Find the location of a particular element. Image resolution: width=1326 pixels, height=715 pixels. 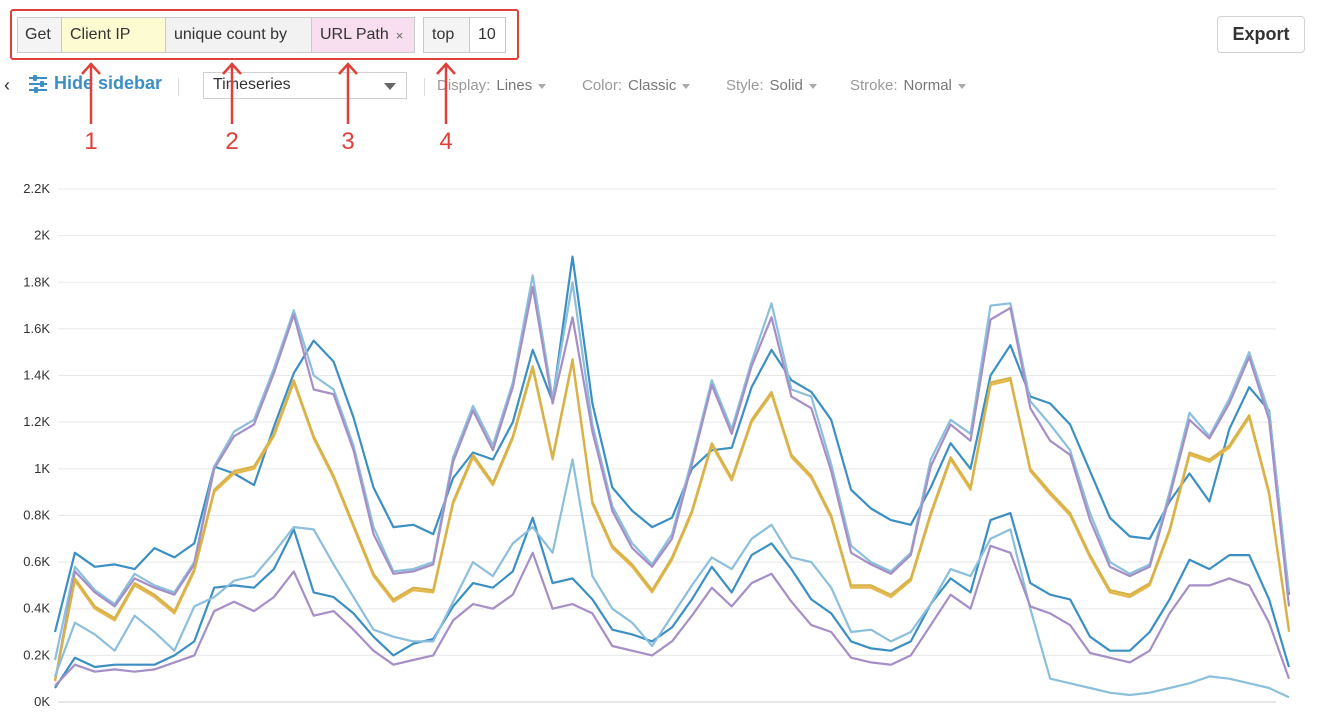

remove-group-by-icon: × is located at coordinates (399, 35).